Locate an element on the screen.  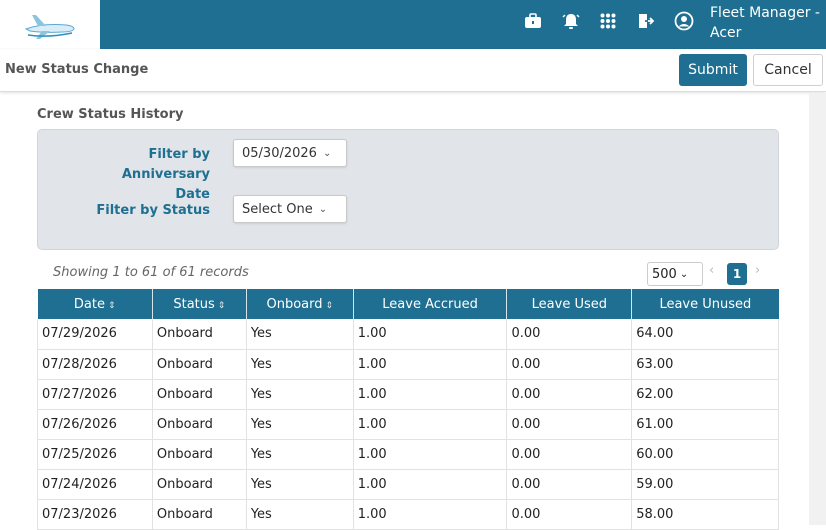
cancel-button: Cancel is located at coordinates (788, 70).